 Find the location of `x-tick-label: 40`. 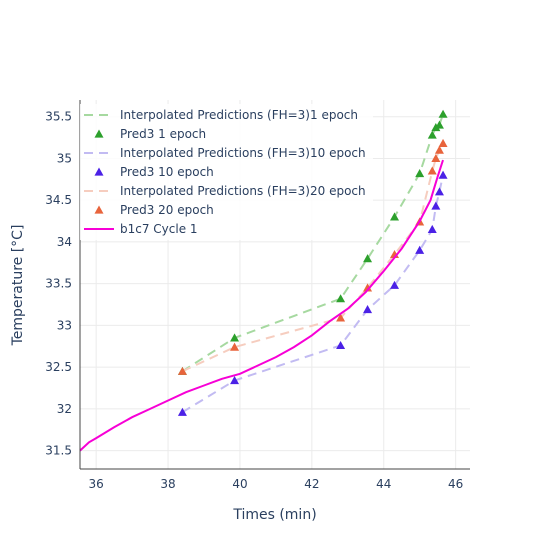

x-tick-label: 40 is located at coordinates (239, 484).